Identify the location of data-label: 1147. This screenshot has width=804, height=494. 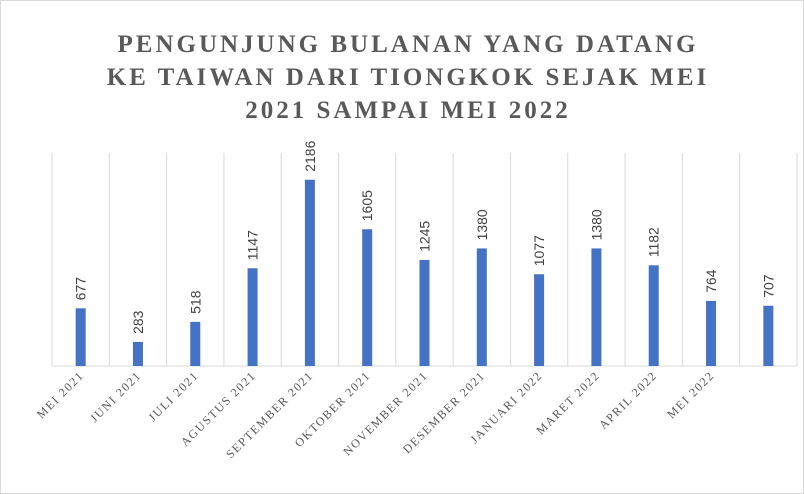
(253, 245).